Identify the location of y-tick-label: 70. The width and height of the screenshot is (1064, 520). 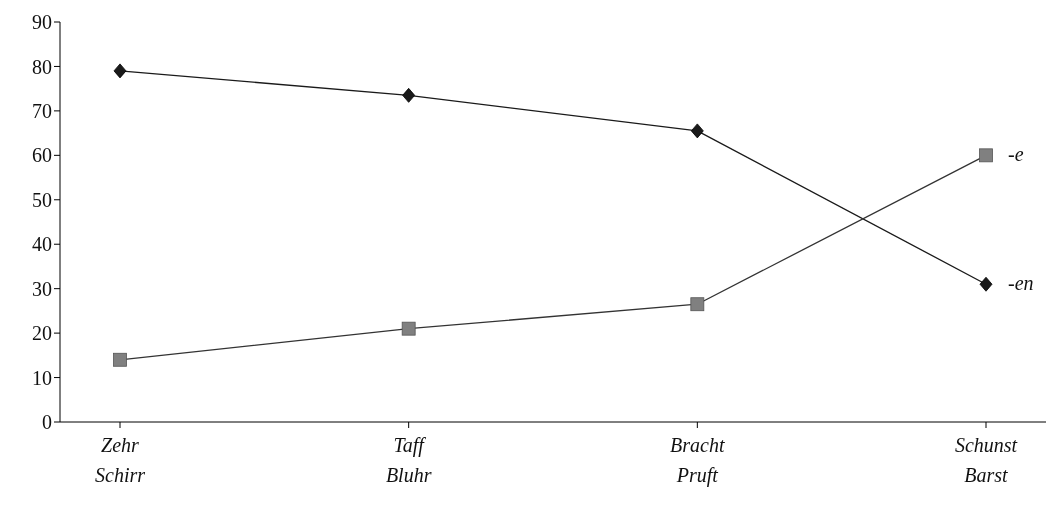
(42, 110).